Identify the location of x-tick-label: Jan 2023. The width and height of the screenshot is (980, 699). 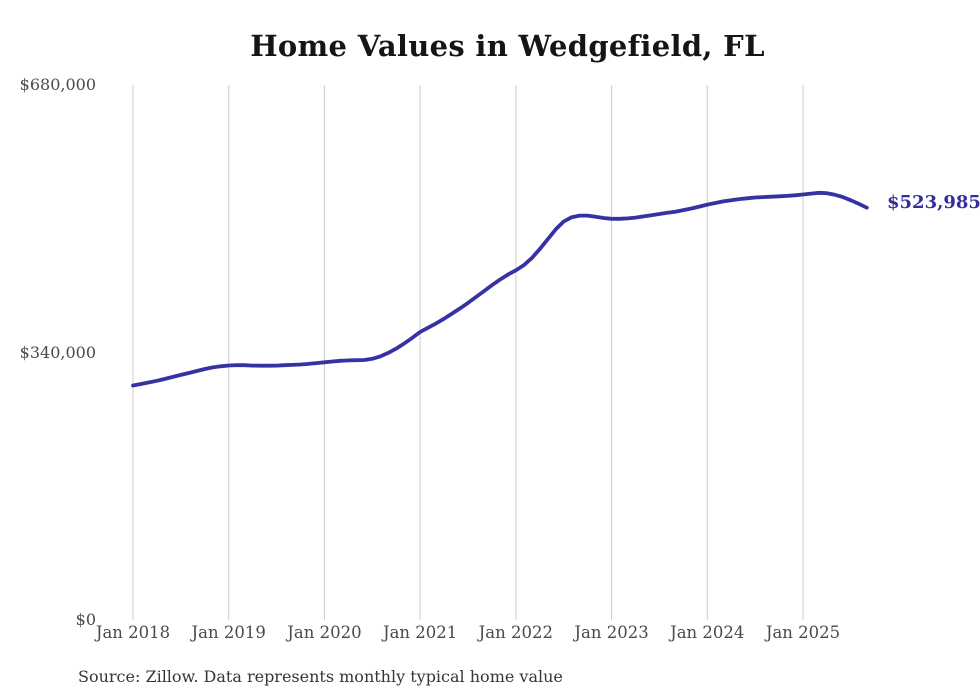
(611, 632).